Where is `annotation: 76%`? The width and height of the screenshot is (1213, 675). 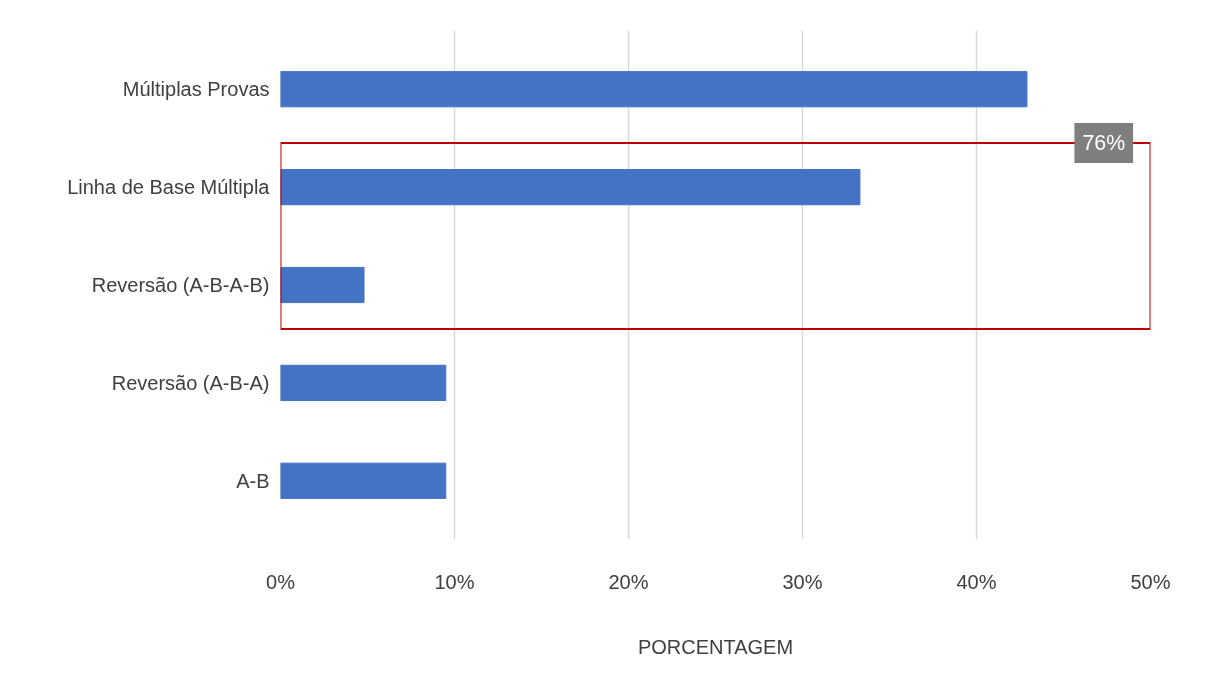 annotation: 76% is located at coordinates (1104, 143).